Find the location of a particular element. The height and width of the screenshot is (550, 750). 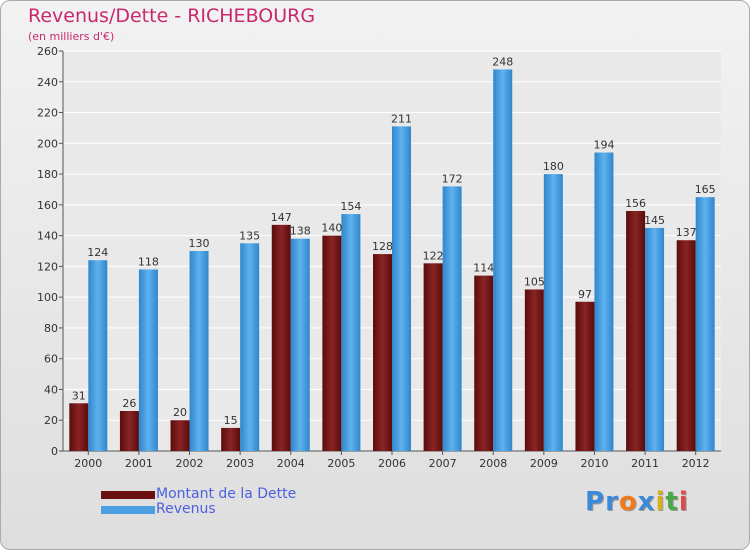

x-tick-label: 2011 is located at coordinates (645, 463).